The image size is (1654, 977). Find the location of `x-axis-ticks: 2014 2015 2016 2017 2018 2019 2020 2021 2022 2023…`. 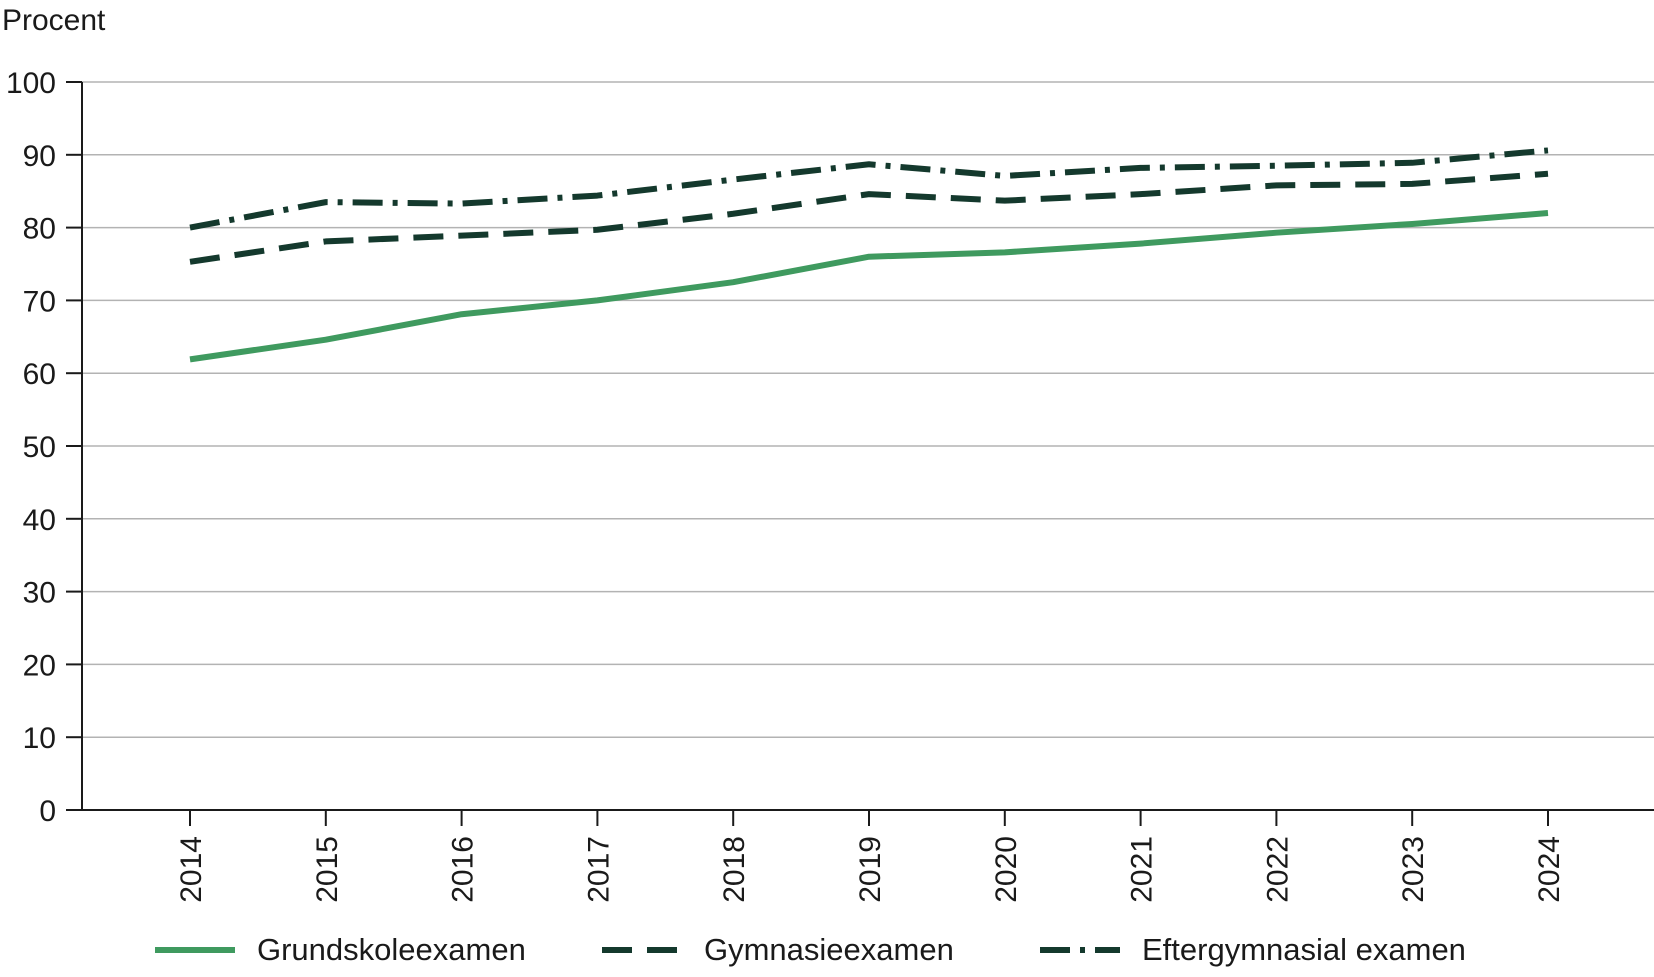

x-axis-ticks: 2014 2015 2016 2017 2018 2019 2020 2021 2022 2023… is located at coordinates (870, 856).